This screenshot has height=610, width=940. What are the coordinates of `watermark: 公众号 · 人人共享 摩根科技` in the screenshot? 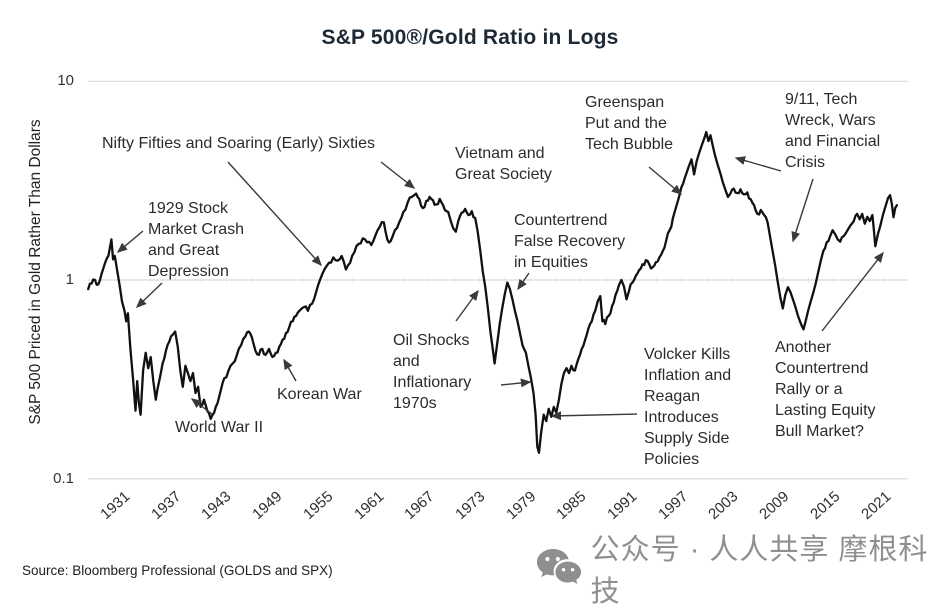 It's located at (738, 571).